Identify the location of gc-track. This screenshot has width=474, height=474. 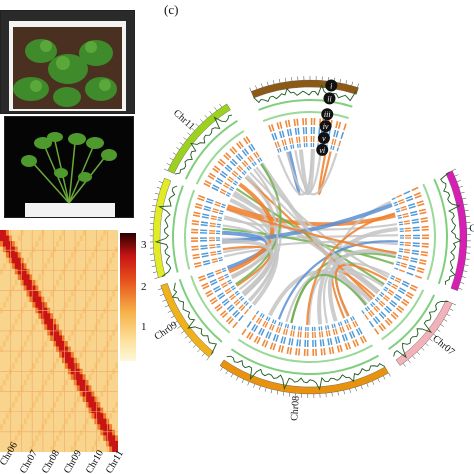
(190, 229).